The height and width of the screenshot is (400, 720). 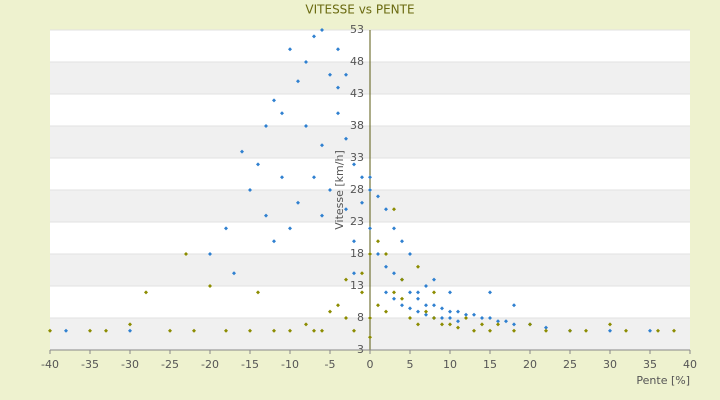 I want to click on x-tick-label: 10, so click(x=450, y=364).